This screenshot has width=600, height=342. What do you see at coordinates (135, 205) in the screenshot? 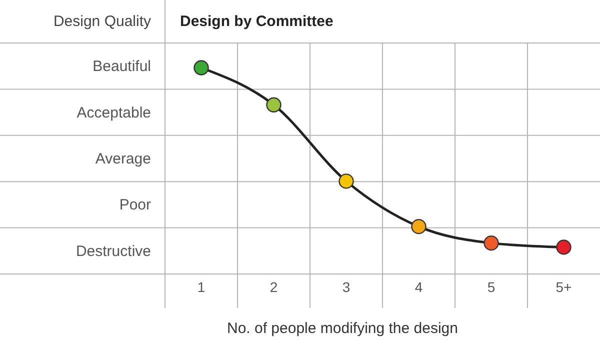
I see `category-label: Poor` at bounding box center [135, 205].